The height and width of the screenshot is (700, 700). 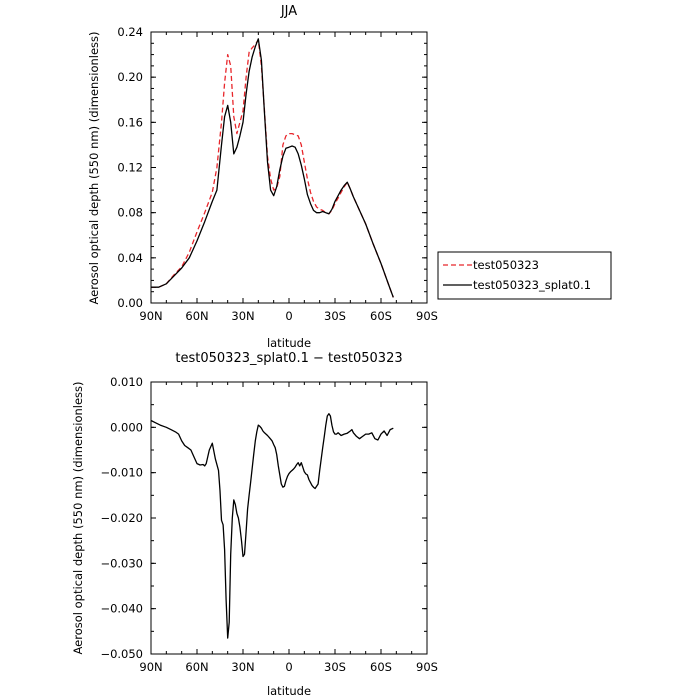 What do you see at coordinates (121, 563) in the screenshot?
I see `bottom-y-tick-label: −0.030` at bounding box center [121, 563].